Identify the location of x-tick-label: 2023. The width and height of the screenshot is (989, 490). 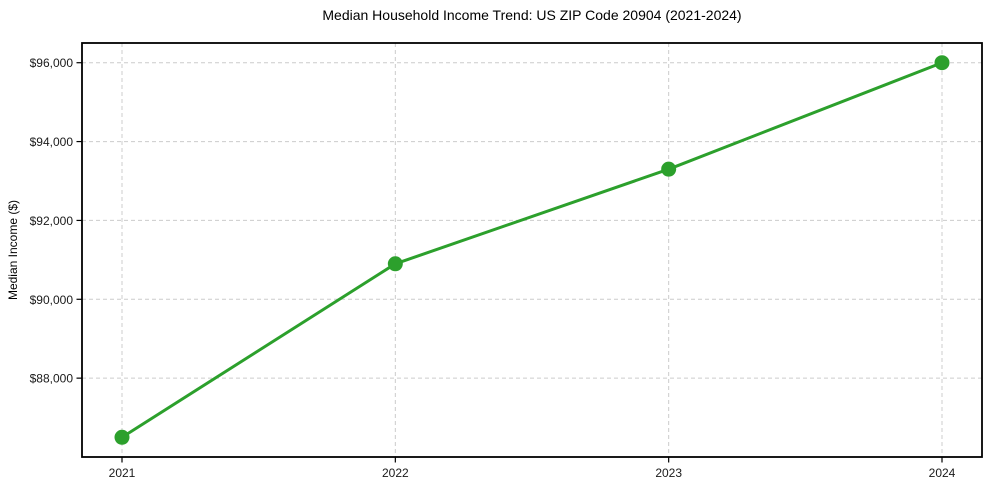
(668, 473).